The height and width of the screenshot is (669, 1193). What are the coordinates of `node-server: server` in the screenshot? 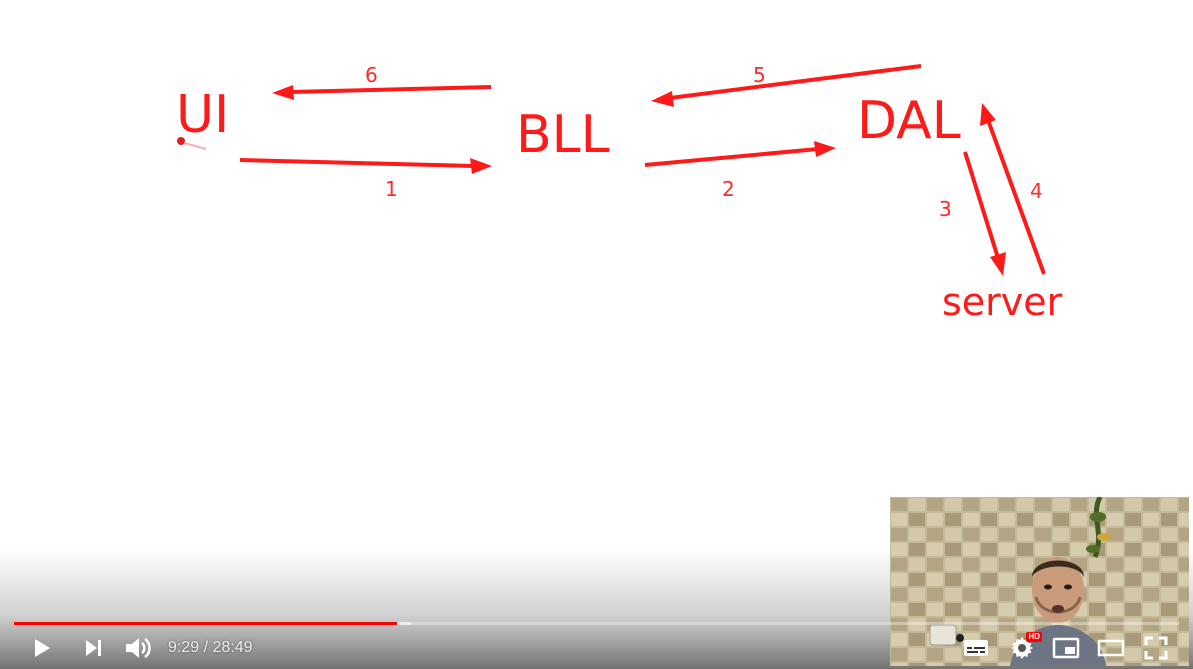 It's located at (1002, 302).